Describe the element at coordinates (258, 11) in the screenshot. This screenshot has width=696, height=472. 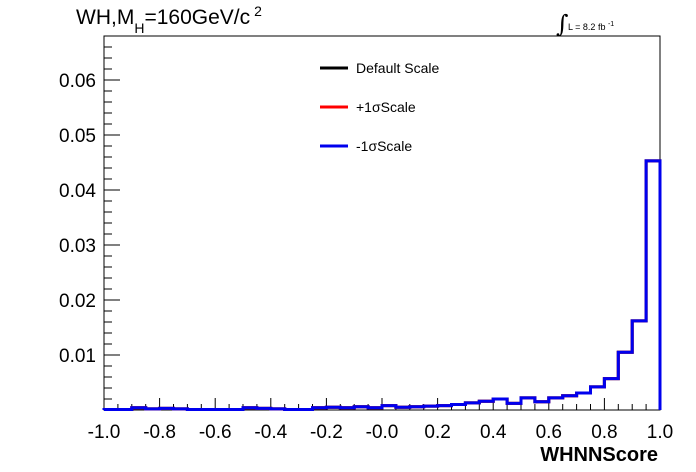
I see `title-superscript: 2` at that location.